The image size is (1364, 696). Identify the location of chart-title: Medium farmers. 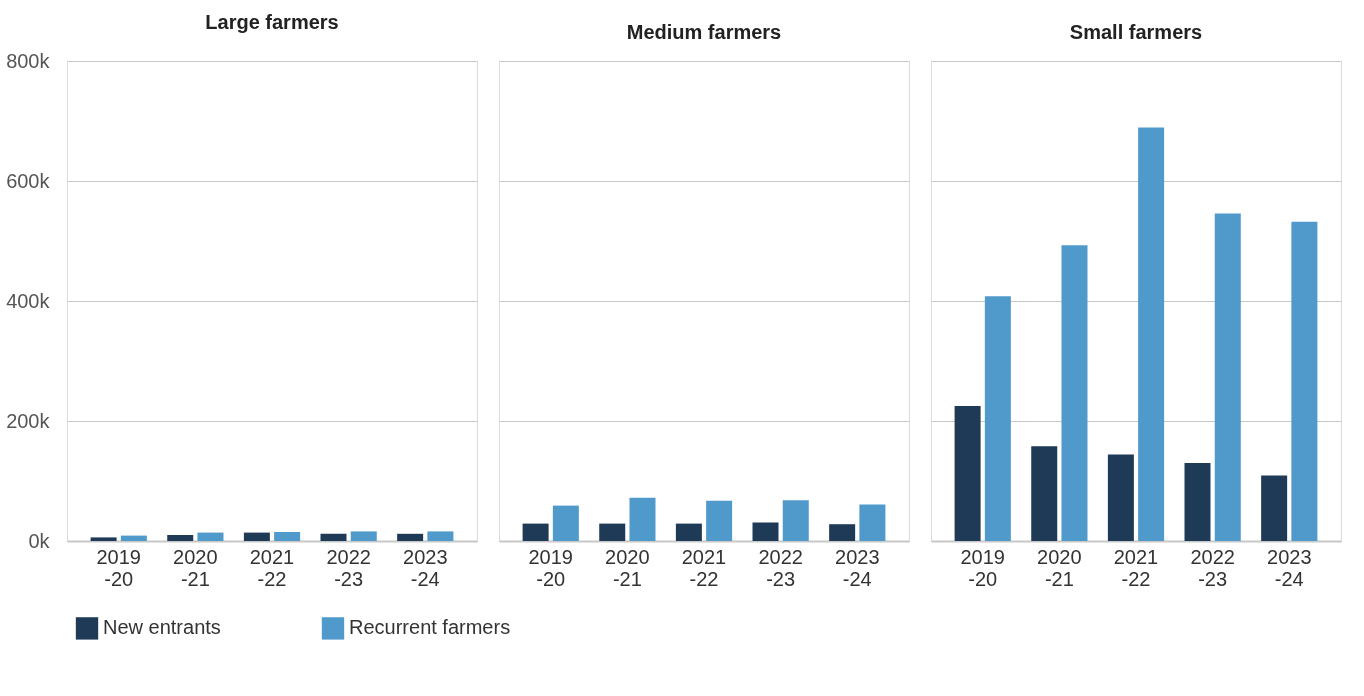
(704, 32).